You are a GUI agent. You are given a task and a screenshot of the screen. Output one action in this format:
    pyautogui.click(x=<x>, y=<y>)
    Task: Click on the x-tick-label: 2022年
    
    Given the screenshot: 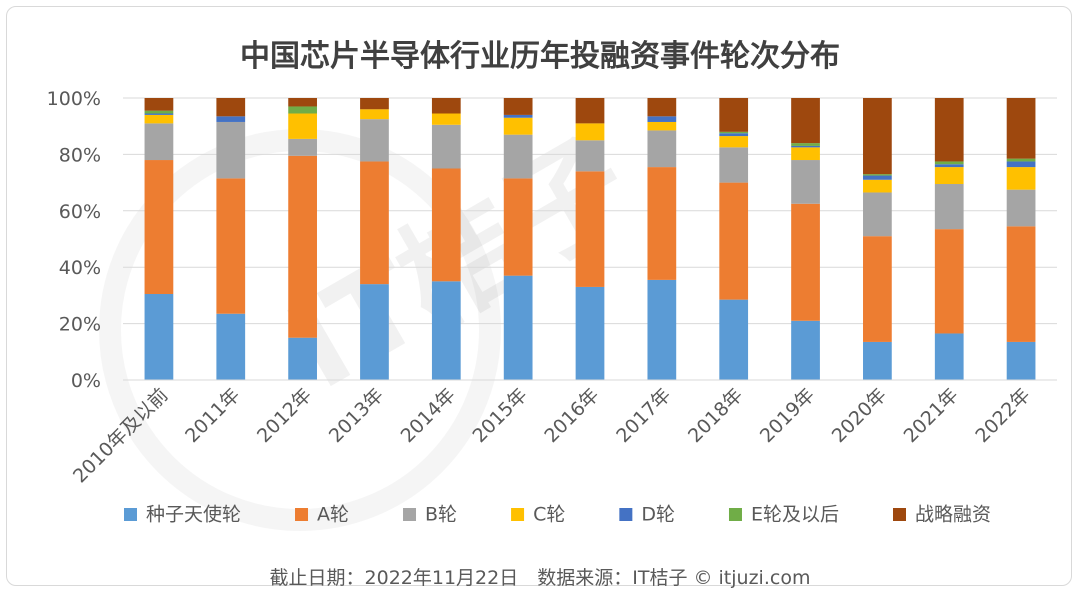 What is the action you would take?
    pyautogui.click(x=1002, y=415)
    